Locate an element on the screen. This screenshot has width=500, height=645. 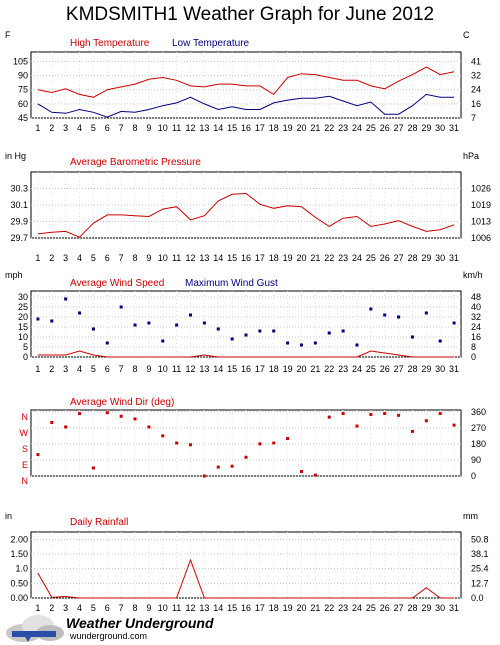
wind-x-tick-label: 16 is located at coordinates (246, 369).